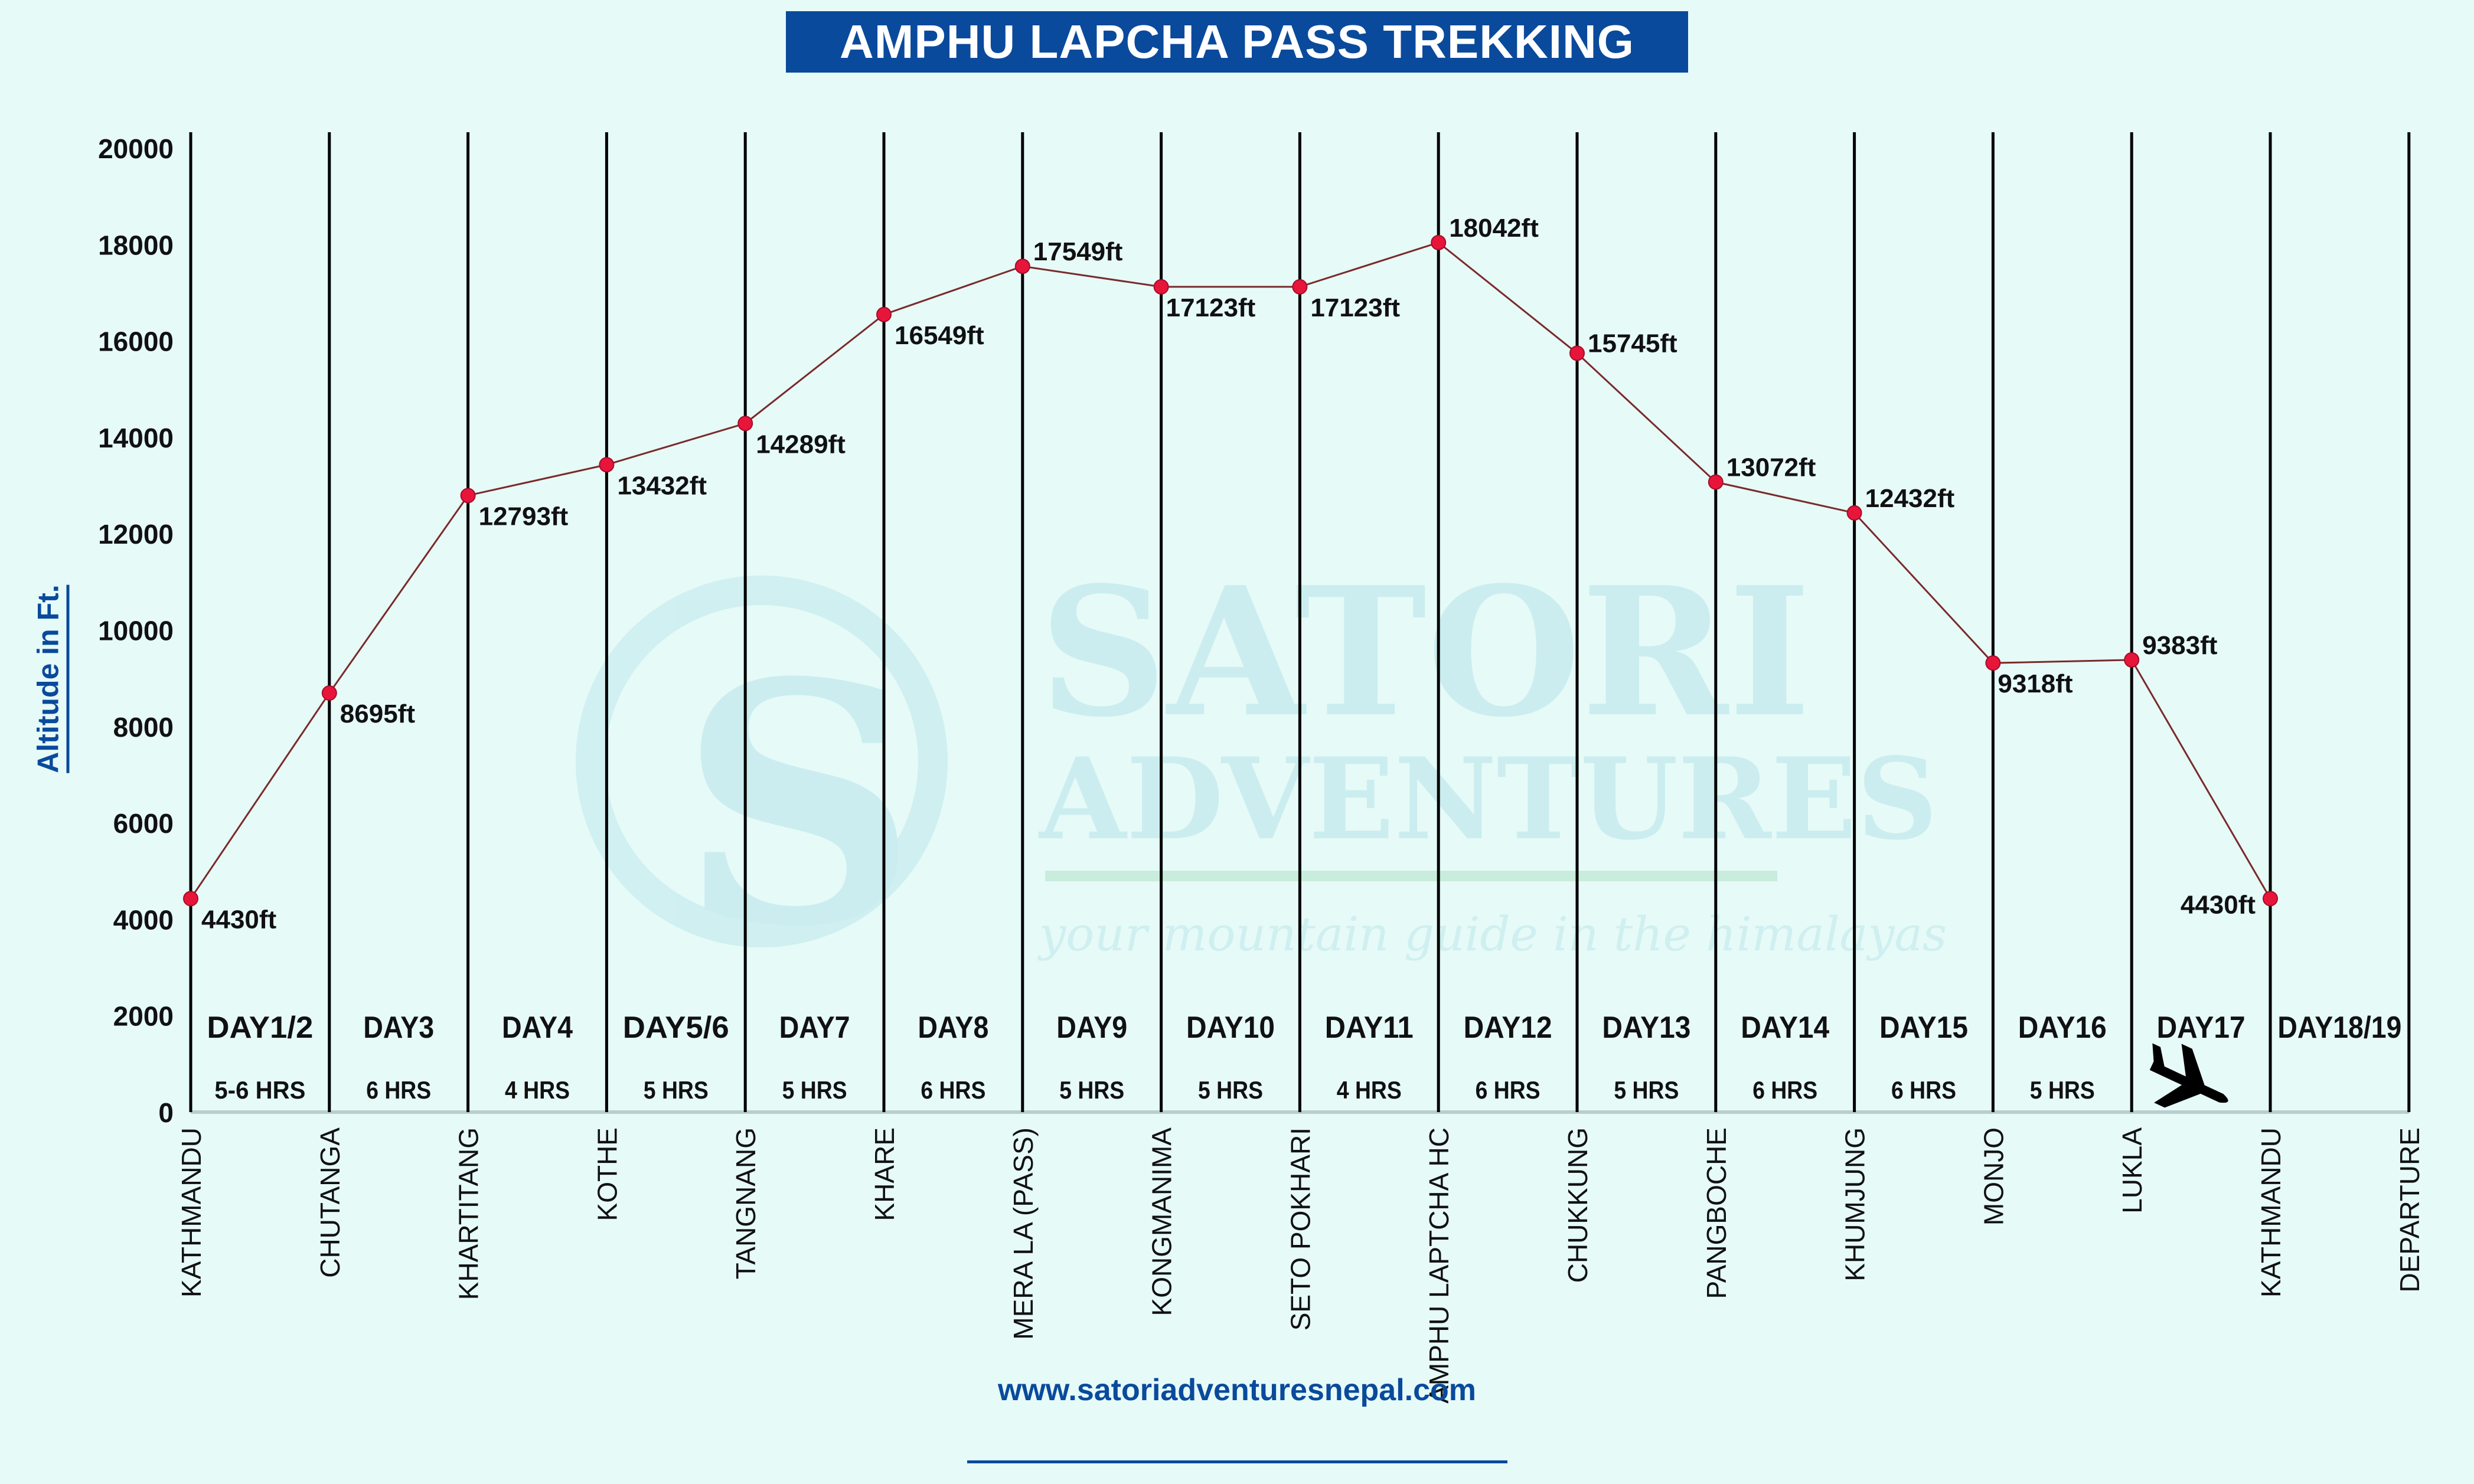 This screenshot has width=2474, height=1484. Describe the element at coordinates (953, 1028) in the screenshot. I see `day-label: DAY8` at that location.